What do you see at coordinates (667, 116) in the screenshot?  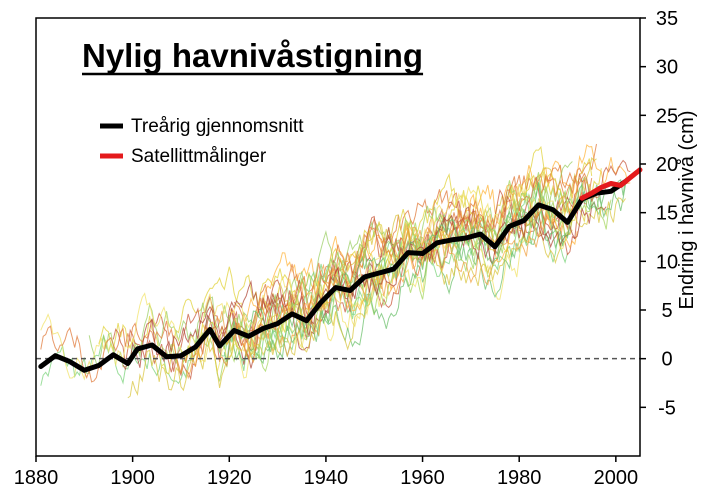 I see `y-tick-label: 25` at bounding box center [667, 116].